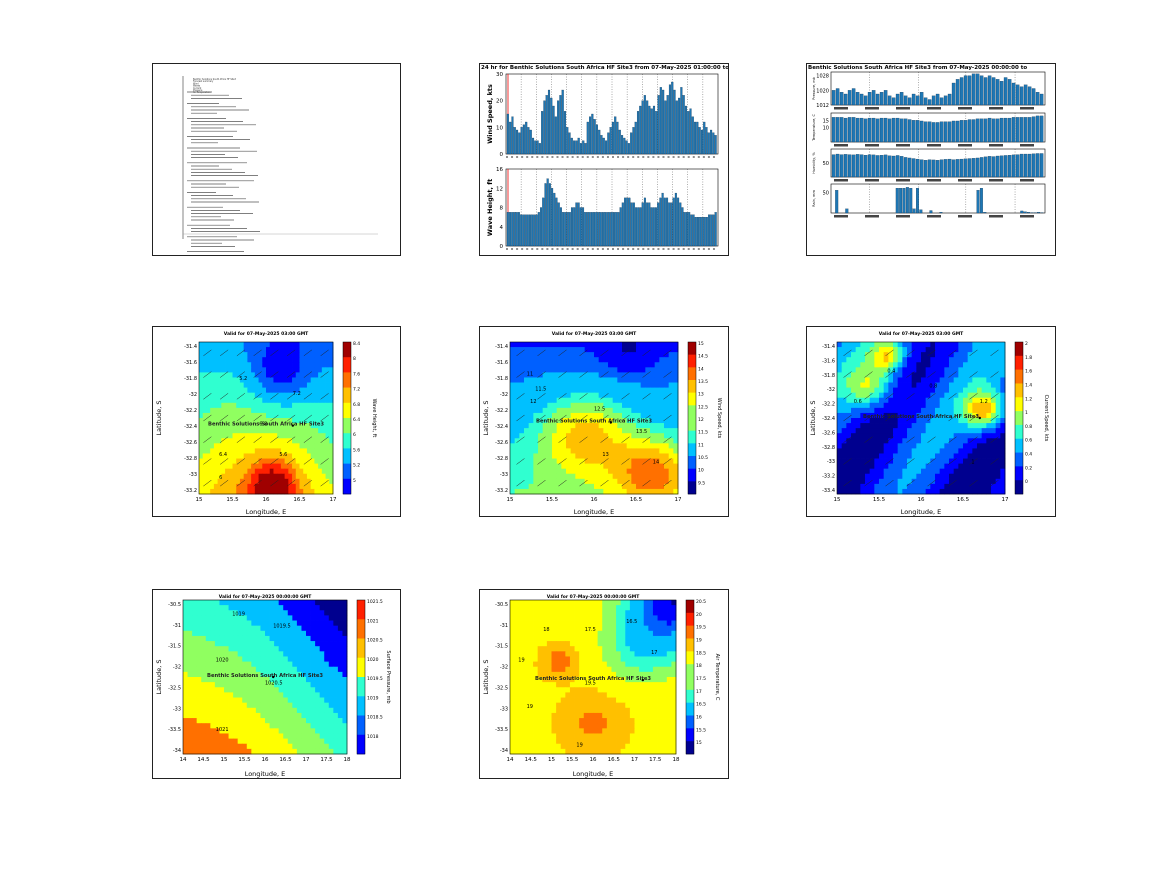 Image resolution: width=1167 pixels, height=875 pixels. I want to click on colorbar-segment, so click(692, 488).